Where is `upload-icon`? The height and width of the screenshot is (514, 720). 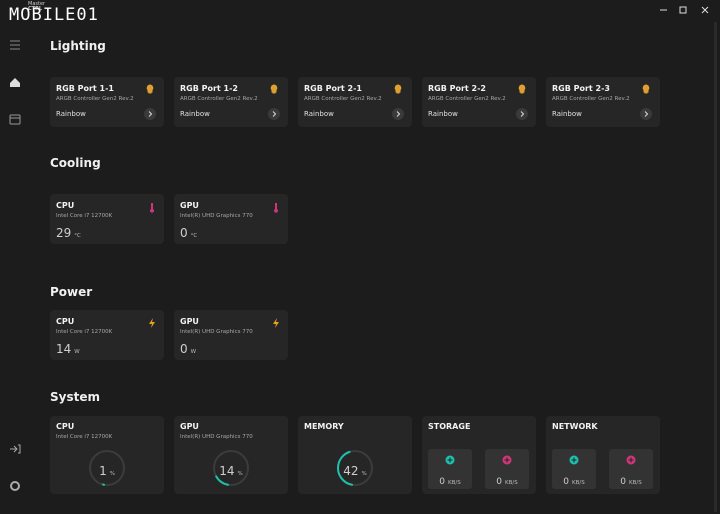
upload-icon is located at coordinates (574, 460).